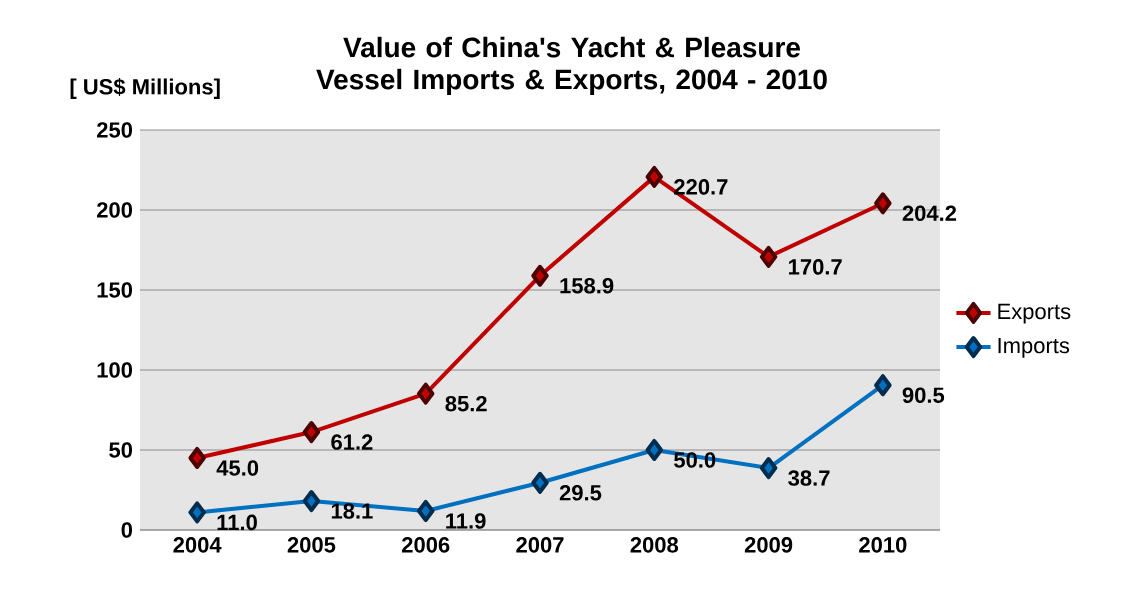  Describe the element at coordinates (114, 130) in the screenshot. I see `y-tick-label: 250` at that location.